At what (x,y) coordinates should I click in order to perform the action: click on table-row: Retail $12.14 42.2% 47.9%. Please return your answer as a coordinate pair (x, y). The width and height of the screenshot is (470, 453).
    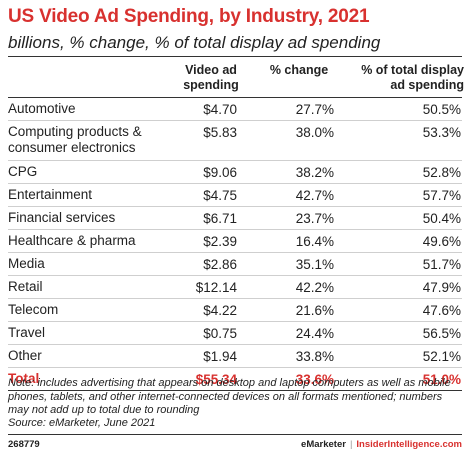
    Looking at the image, I should click on (235, 287).